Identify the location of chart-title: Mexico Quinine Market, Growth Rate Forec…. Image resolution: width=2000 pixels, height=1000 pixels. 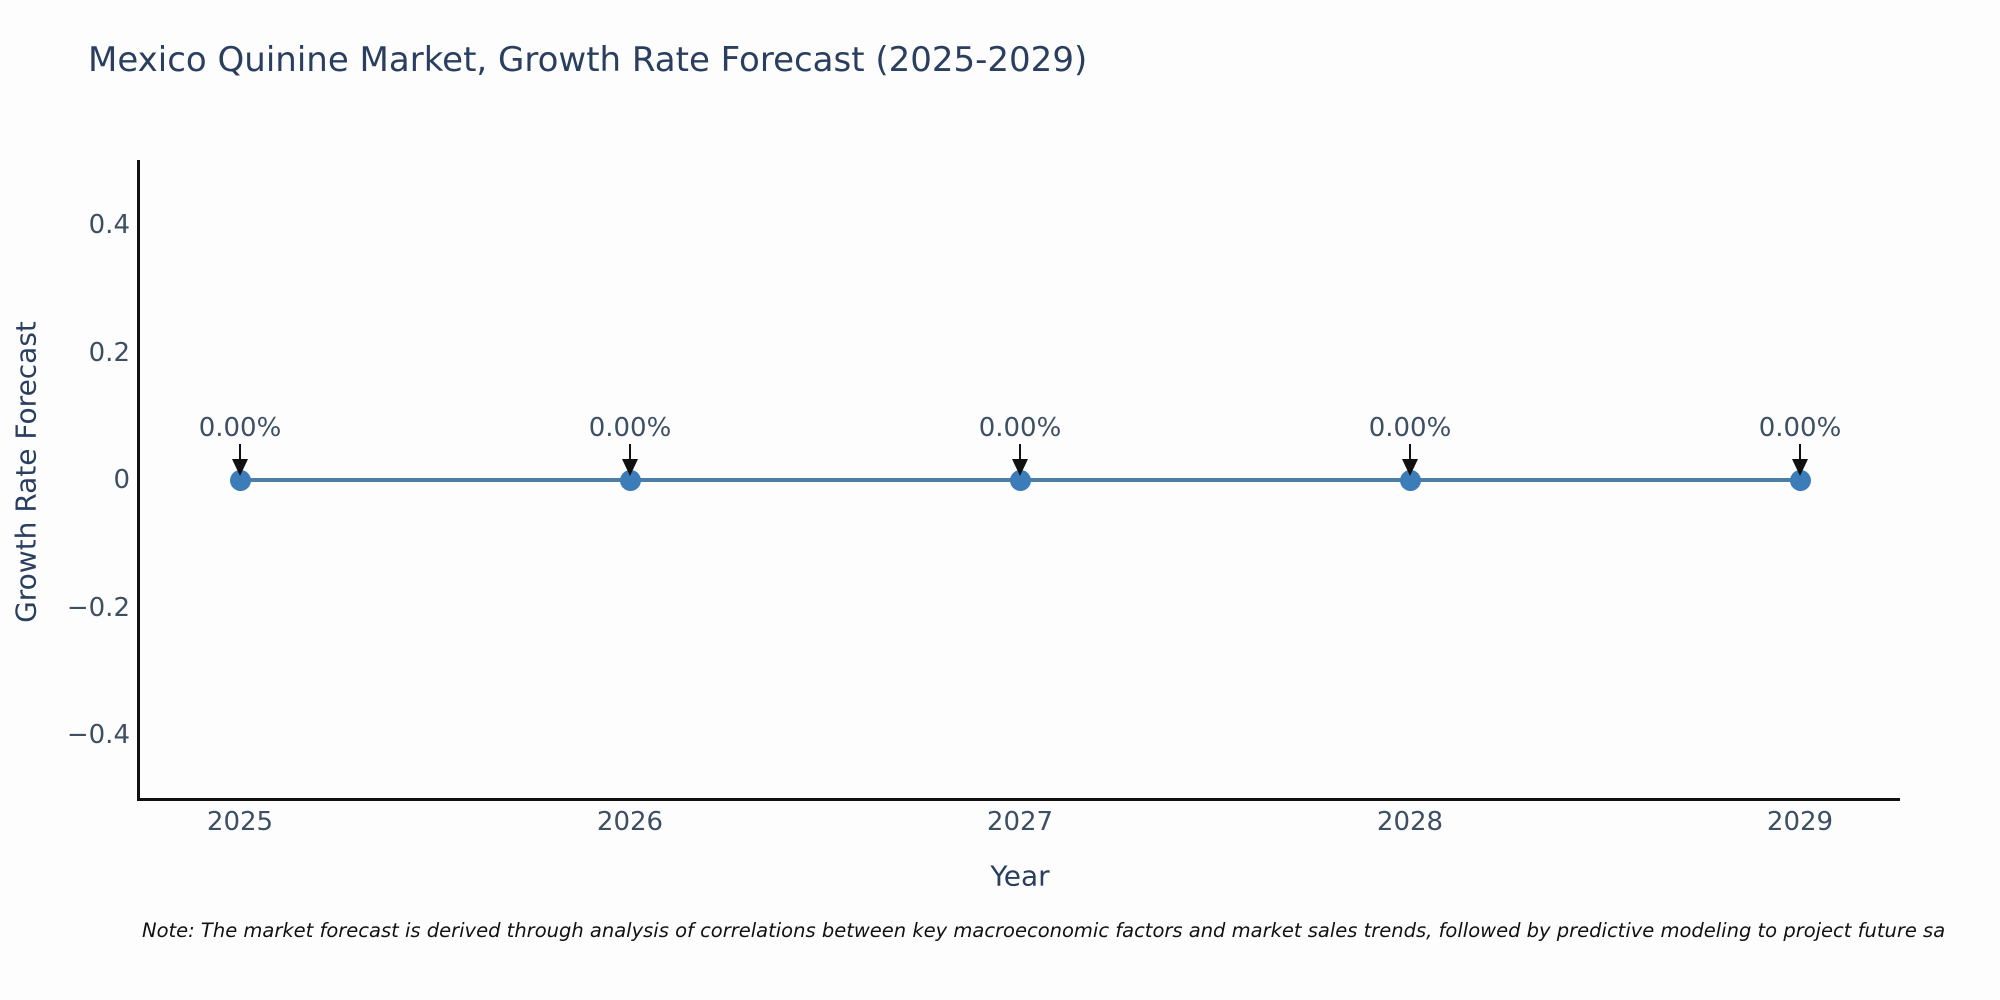
(588, 60).